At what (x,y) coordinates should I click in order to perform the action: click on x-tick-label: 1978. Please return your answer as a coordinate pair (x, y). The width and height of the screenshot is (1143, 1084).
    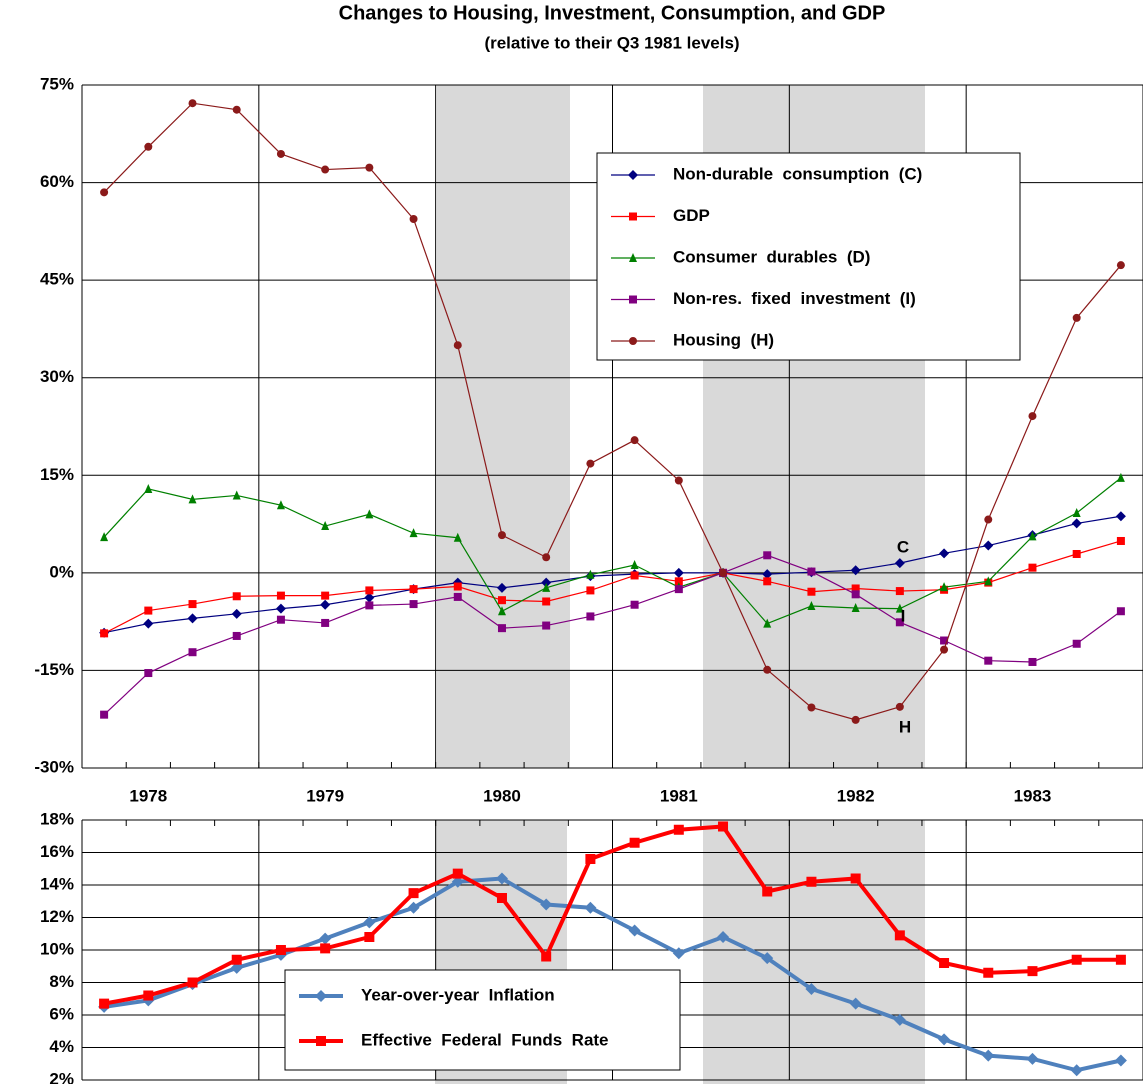
    Looking at the image, I should click on (148, 795).